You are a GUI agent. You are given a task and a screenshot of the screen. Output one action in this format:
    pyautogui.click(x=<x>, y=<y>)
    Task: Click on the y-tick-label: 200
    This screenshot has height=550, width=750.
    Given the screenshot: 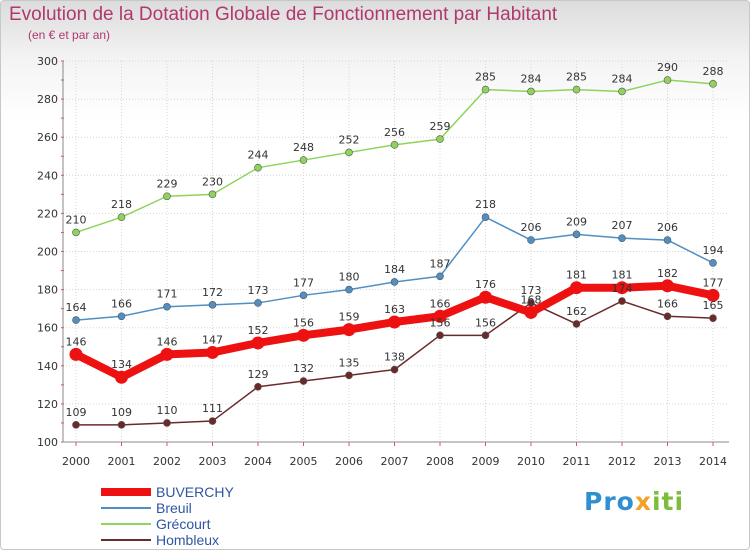 What is the action you would take?
    pyautogui.click(x=47, y=252)
    